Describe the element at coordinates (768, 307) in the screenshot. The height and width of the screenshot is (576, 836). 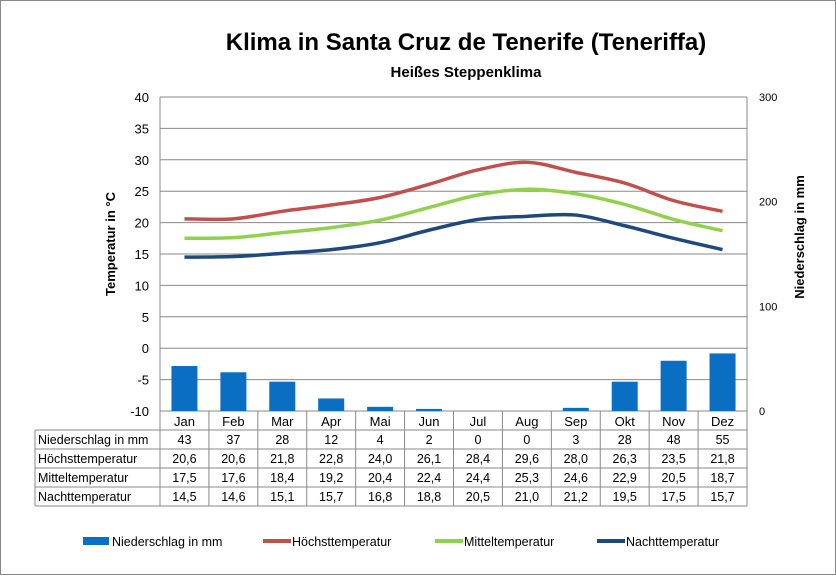
I see `y-tick-right: 100` at that location.